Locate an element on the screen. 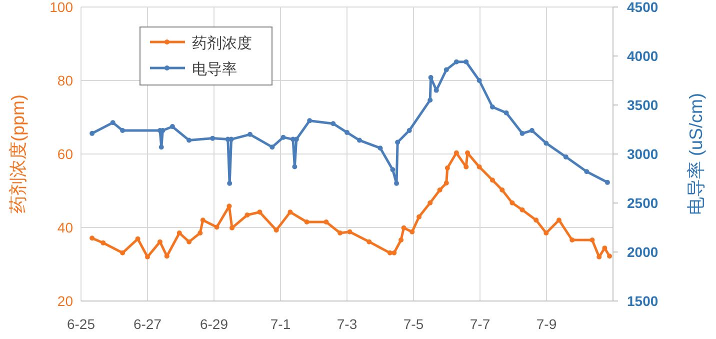 This screenshot has height=339, width=716. x-tick-label: 7-3 is located at coordinates (347, 324).